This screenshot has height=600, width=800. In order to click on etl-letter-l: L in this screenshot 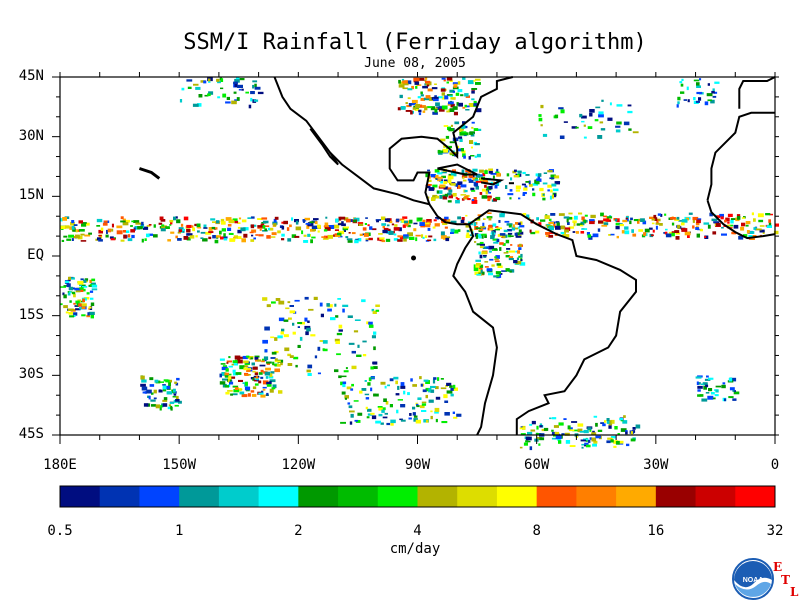, I will do `click(794, 592)`.